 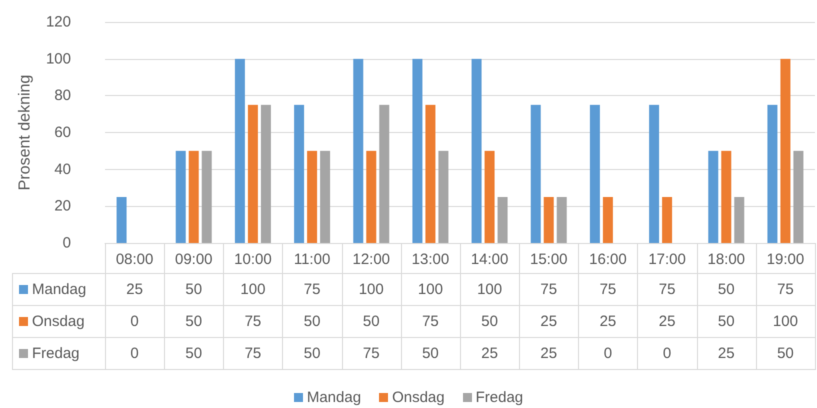 What do you see at coordinates (785, 259) in the screenshot?
I see `x-tick-label: 19:00` at bounding box center [785, 259].